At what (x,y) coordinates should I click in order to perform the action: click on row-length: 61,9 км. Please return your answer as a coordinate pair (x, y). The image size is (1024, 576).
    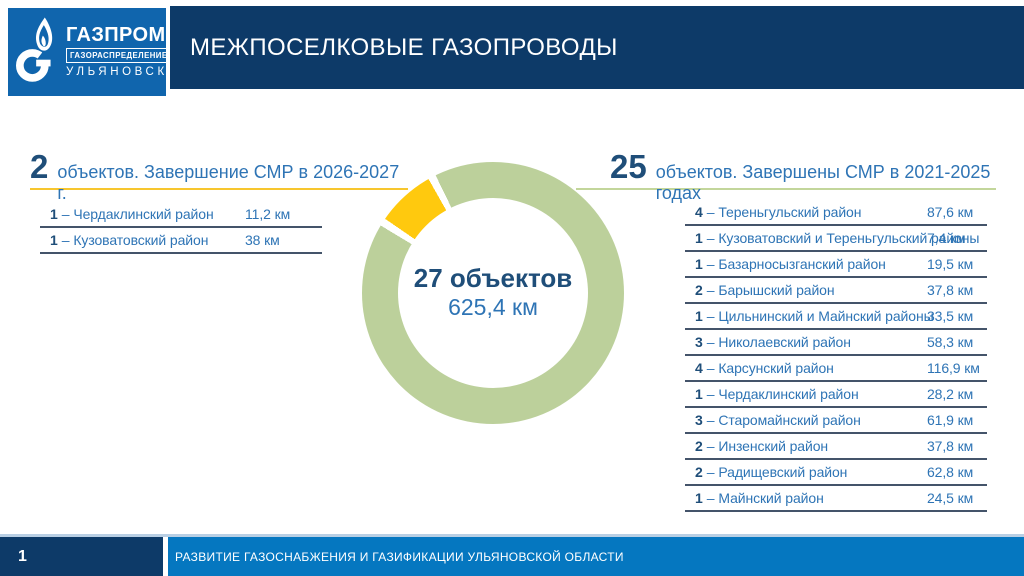
    Looking at the image, I should click on (950, 420).